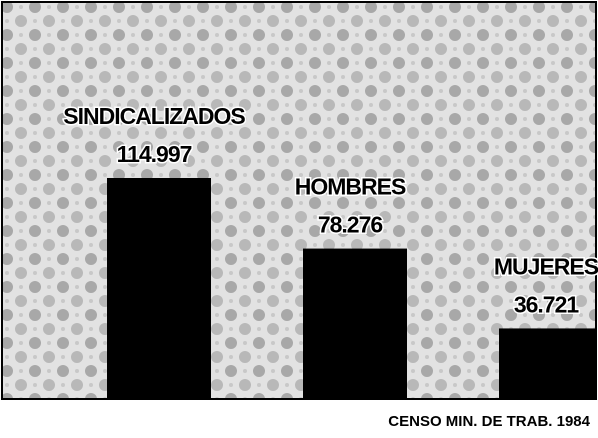 The width and height of the screenshot is (598, 438). I want to click on category-label: SINDICALIZADOS, so click(154, 116).